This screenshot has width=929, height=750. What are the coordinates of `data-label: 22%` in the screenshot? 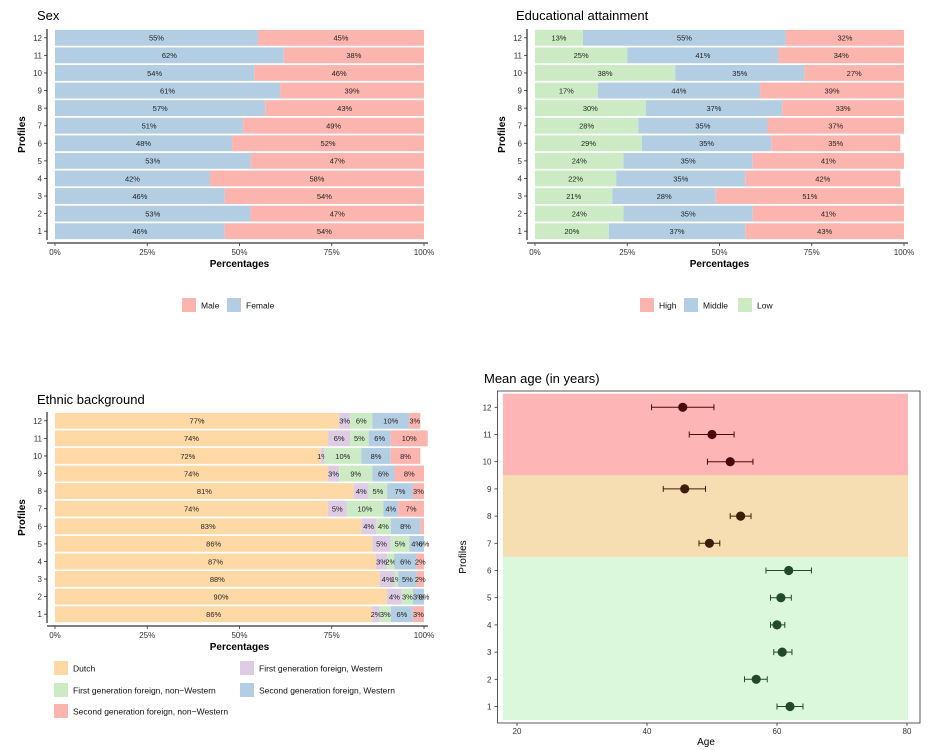 It's located at (575, 178).